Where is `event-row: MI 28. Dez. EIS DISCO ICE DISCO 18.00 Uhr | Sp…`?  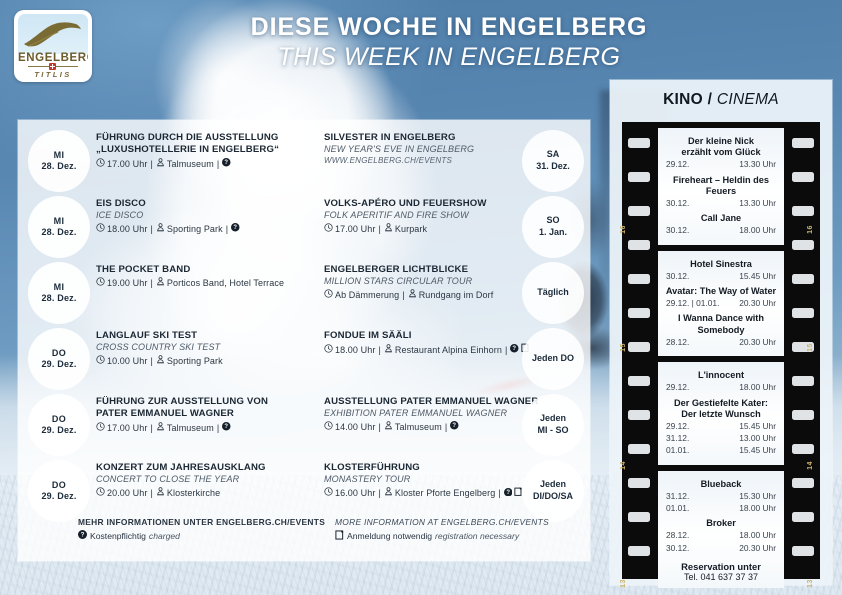
event-row: MI 28. Dez. EIS DISCO ICE DISCO 18.00 Uhr | Sp… is located at coordinates (173, 227).